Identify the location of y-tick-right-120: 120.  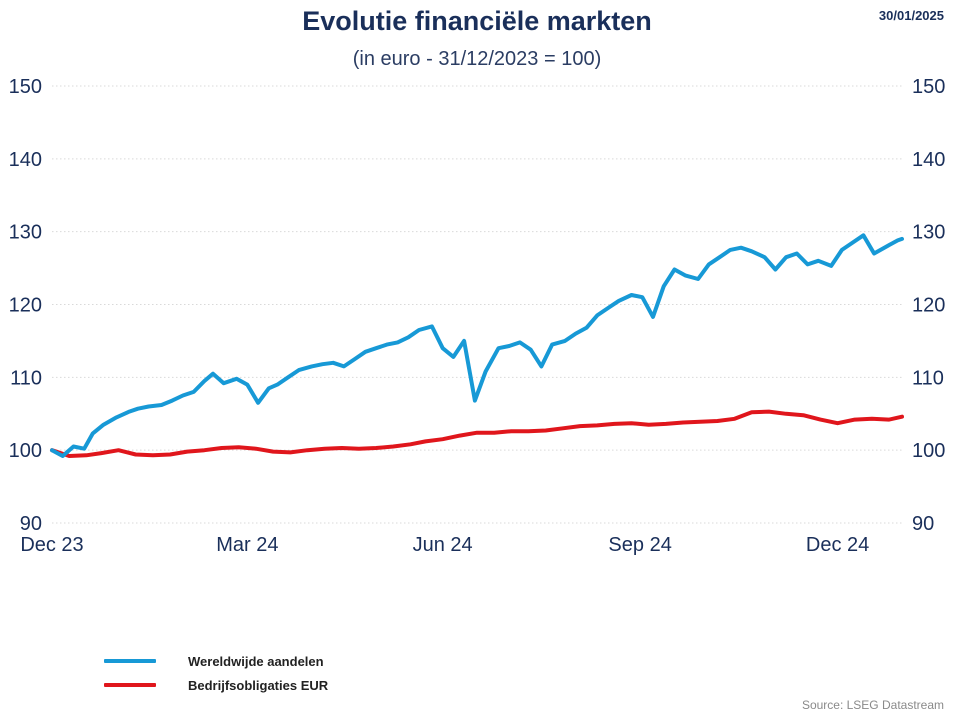
(928, 306).